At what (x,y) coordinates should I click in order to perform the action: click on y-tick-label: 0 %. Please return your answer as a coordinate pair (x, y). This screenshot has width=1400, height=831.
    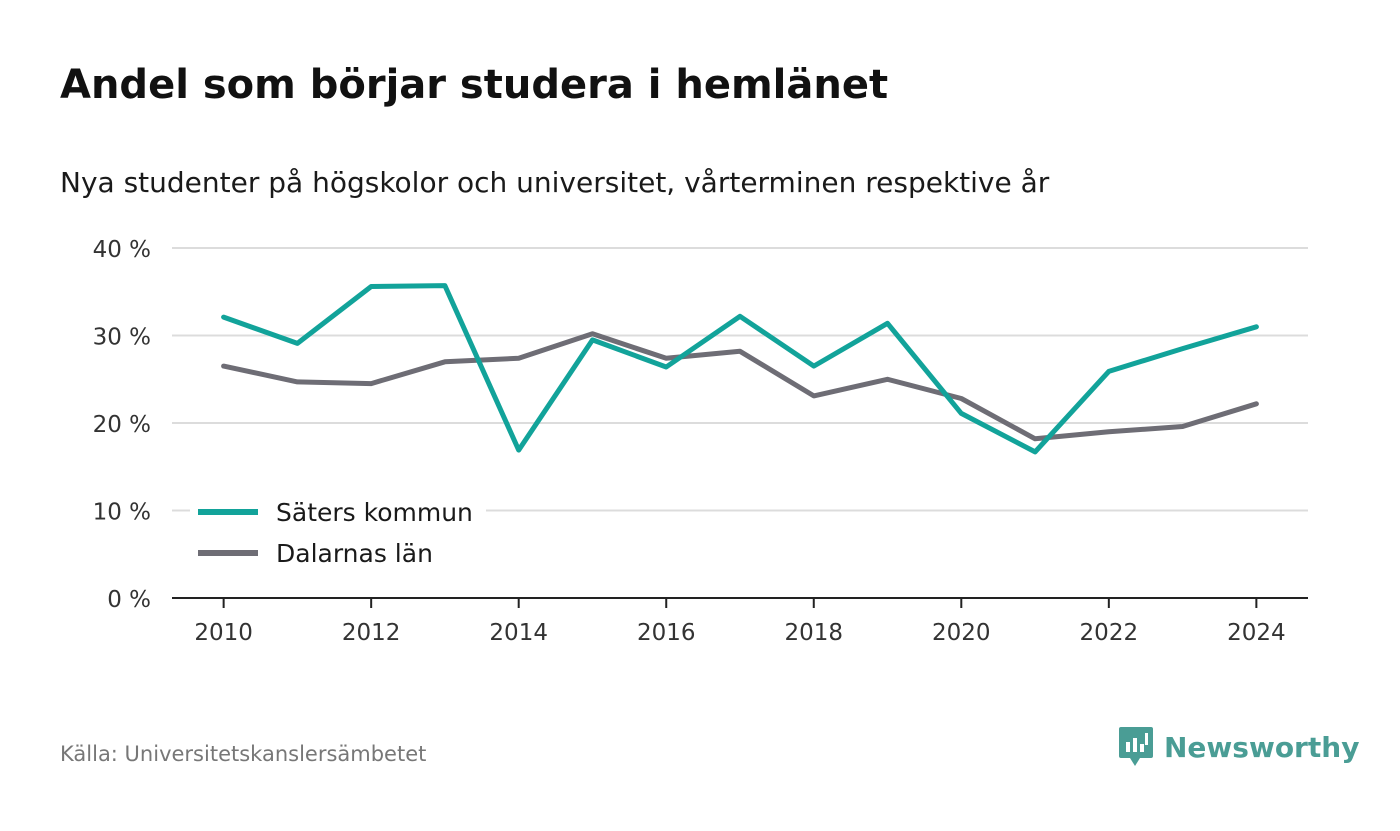
    Looking at the image, I should click on (129, 600).